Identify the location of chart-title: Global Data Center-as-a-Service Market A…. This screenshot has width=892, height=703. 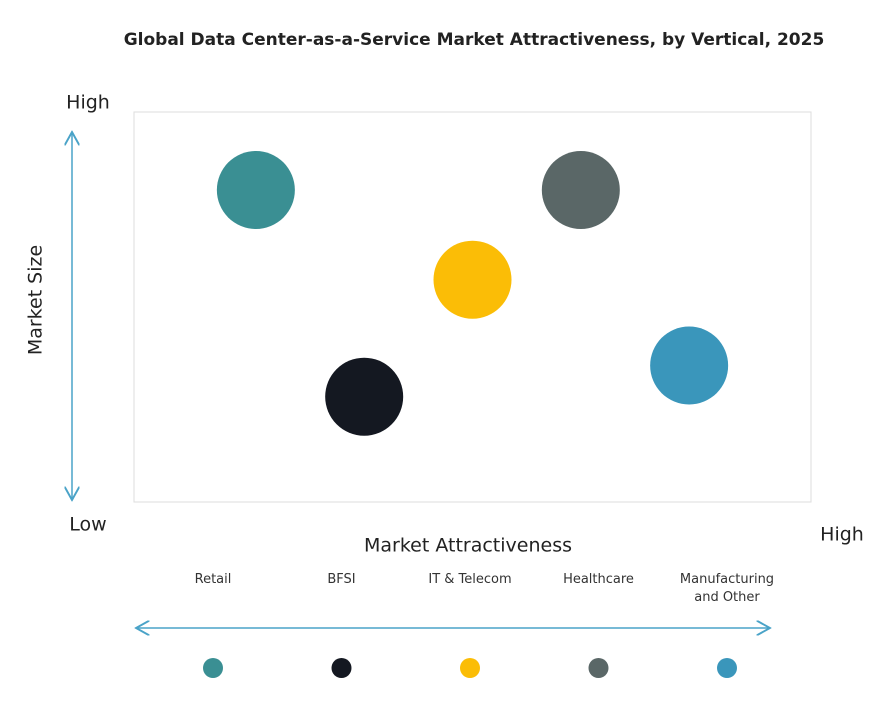
(474, 40).